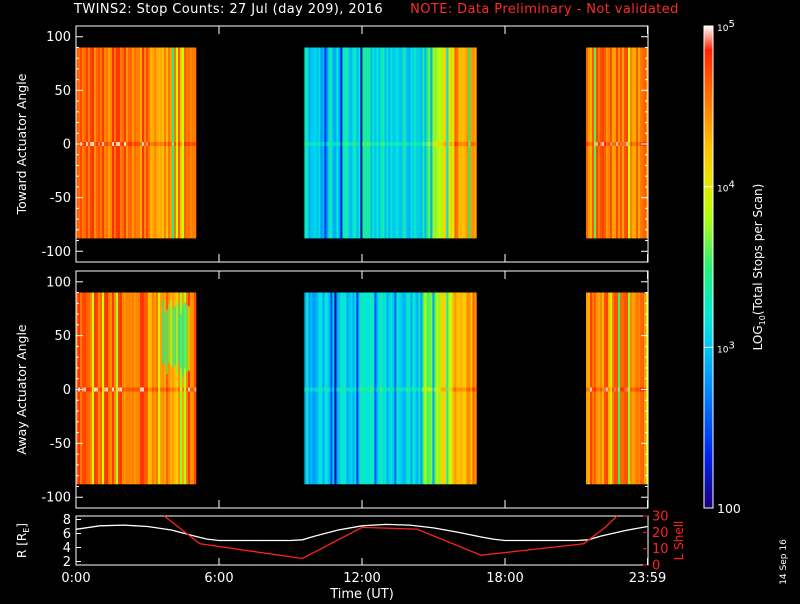  I want to click on x-tick-label: 0:00, so click(75, 578).